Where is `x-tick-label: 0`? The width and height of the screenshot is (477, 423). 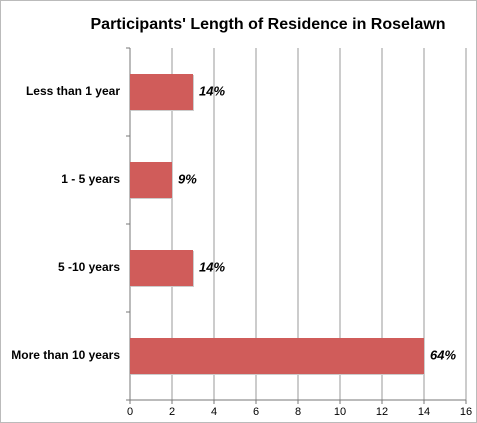 x-tick-label: 0 is located at coordinates (130, 412).